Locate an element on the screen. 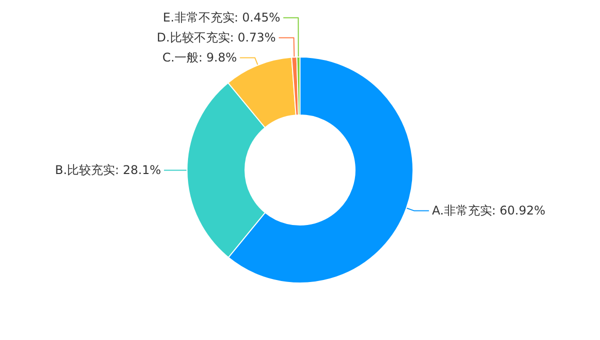 The image size is (600, 340). slice-label: E.非常不充实: 0.45% is located at coordinates (221, 17).